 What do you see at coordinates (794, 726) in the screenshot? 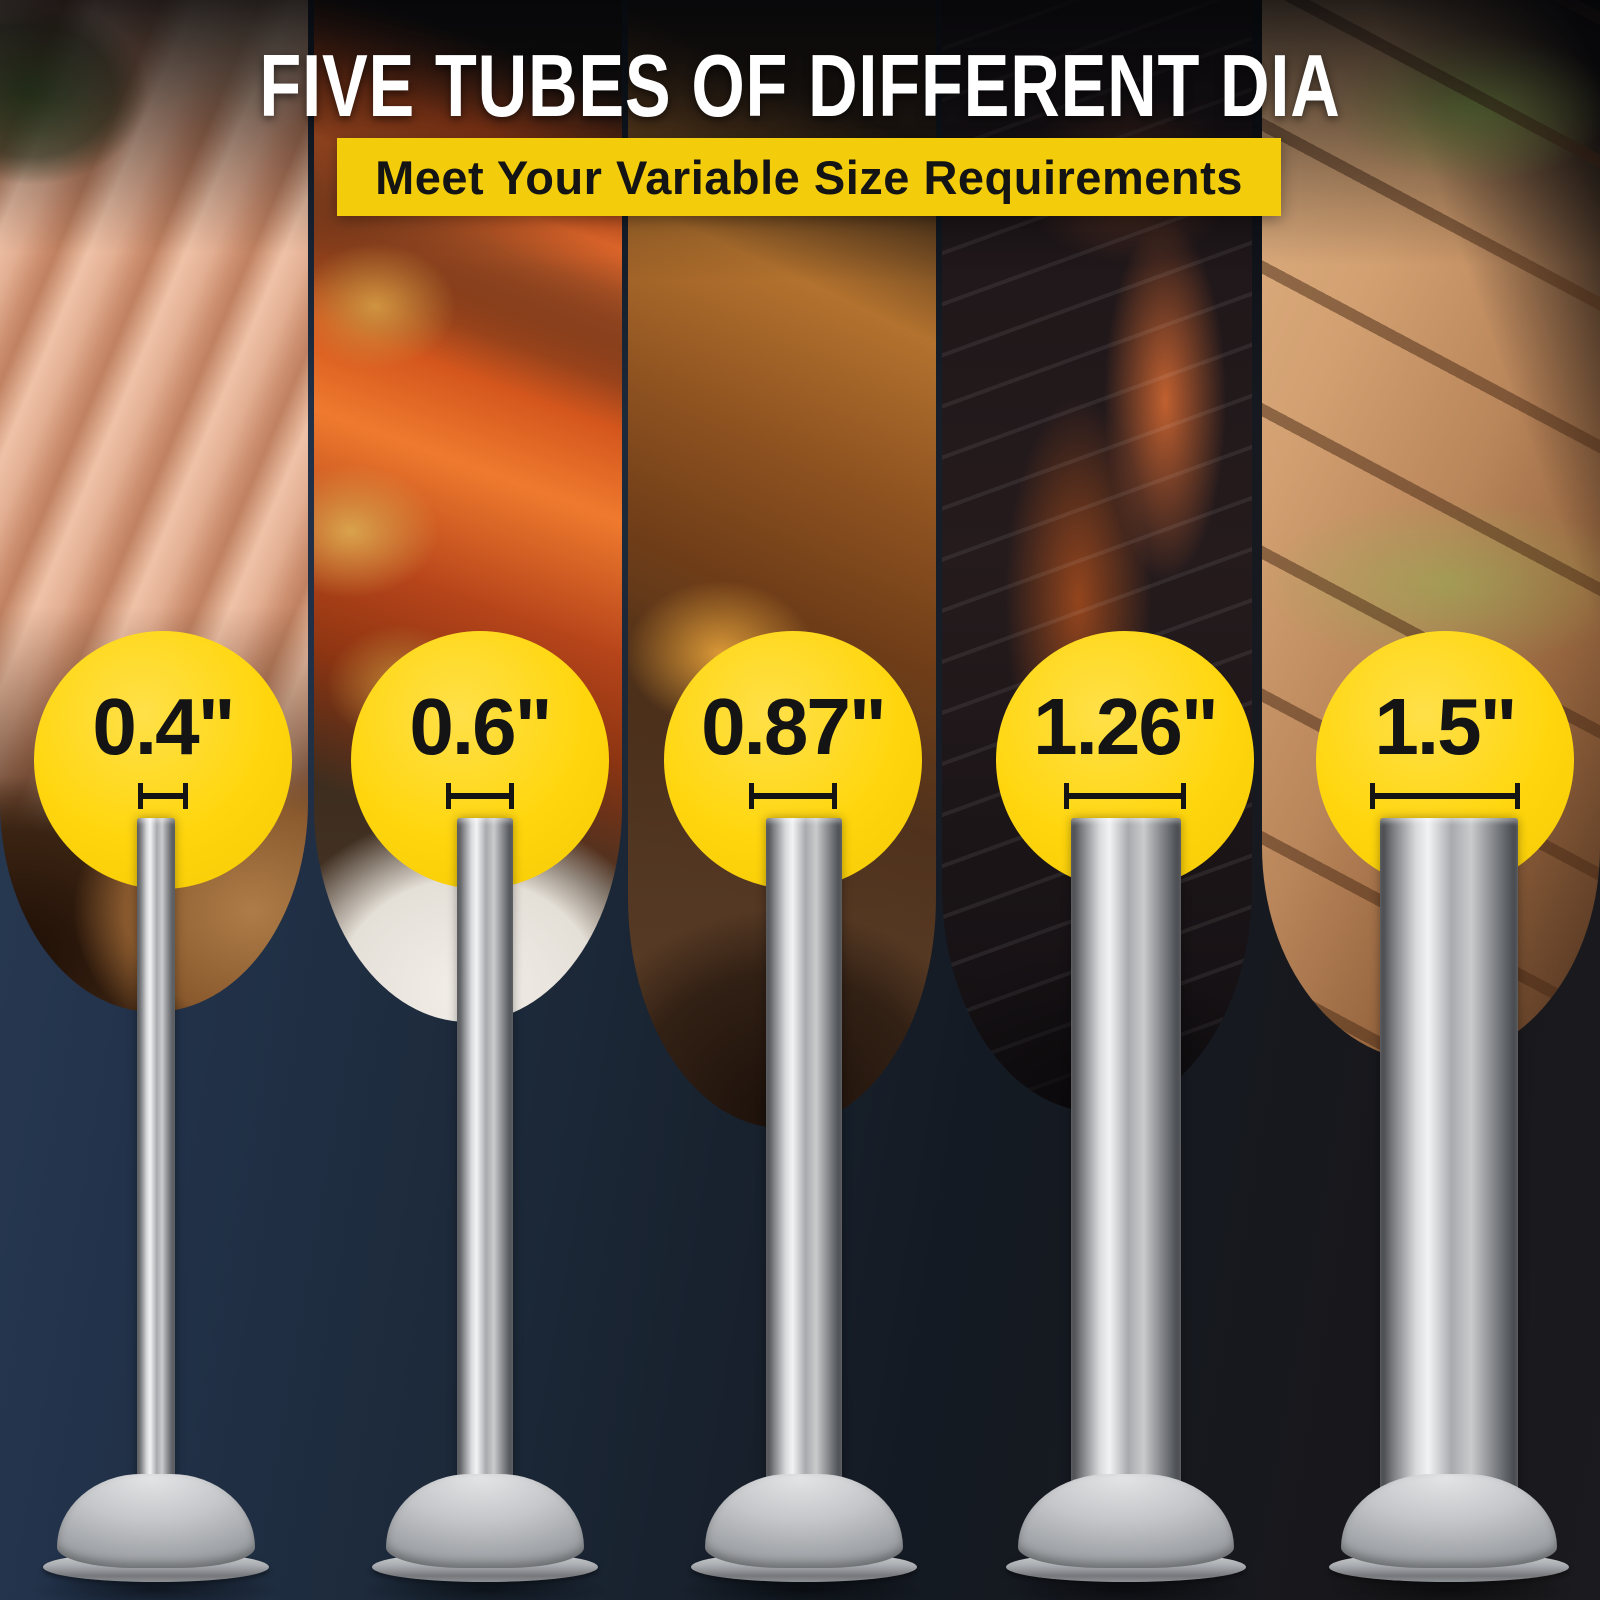
I see `diameter-label-3: 0.87"` at bounding box center [794, 726].